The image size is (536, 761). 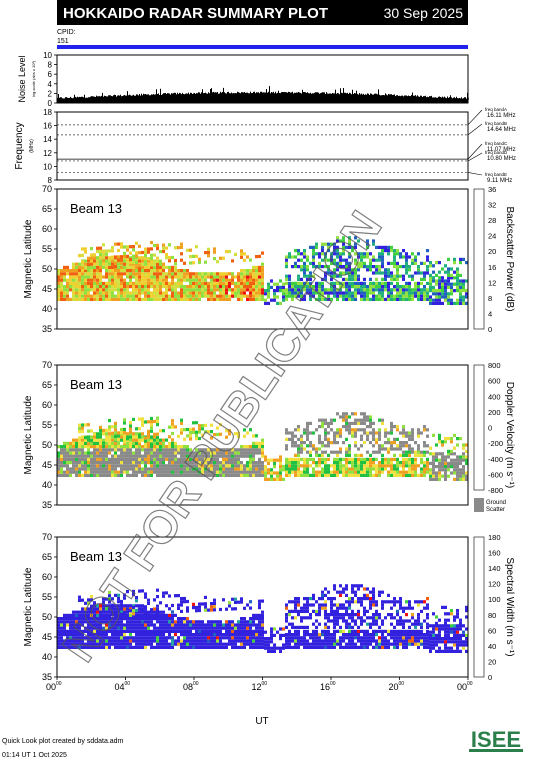 What do you see at coordinates (50, 74) in the screenshot?
I see `noise-tick-label: 6` at bounding box center [50, 74].